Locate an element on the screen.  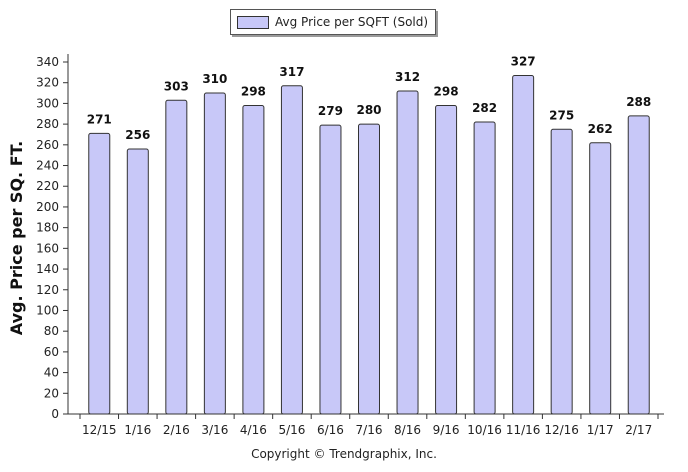
x-tick-label: 7/16 is located at coordinates (369, 430).